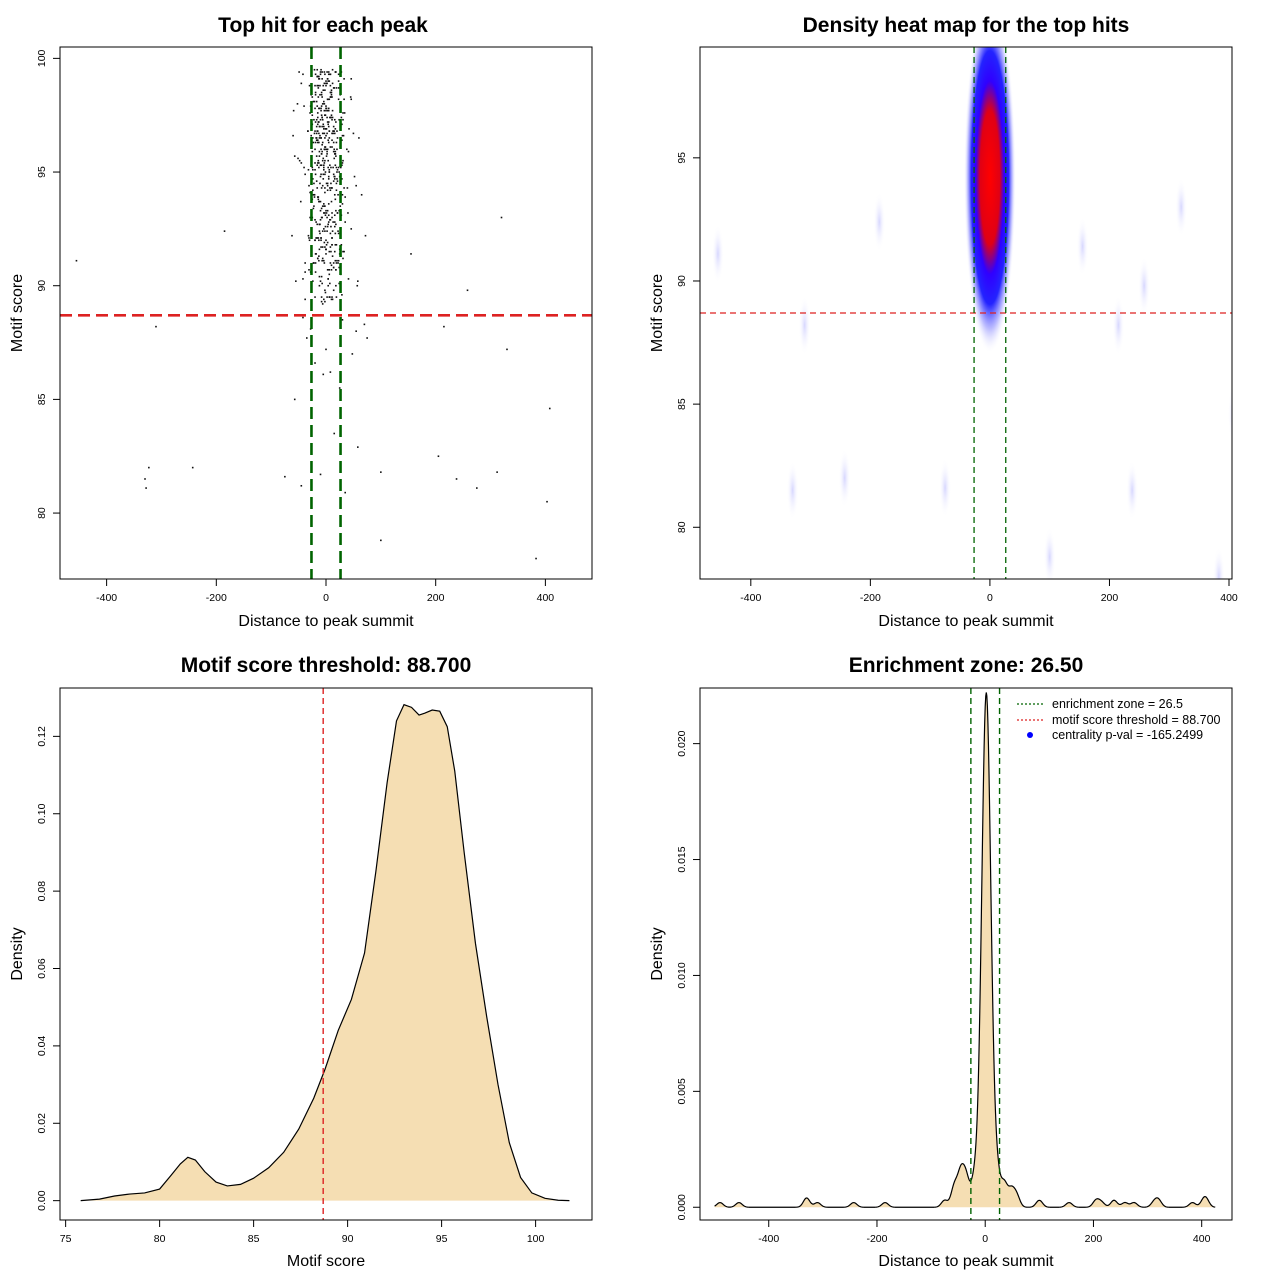 The width and height of the screenshot is (1280, 1280). I want to click on y-tick-label: 80, so click(682, 527).